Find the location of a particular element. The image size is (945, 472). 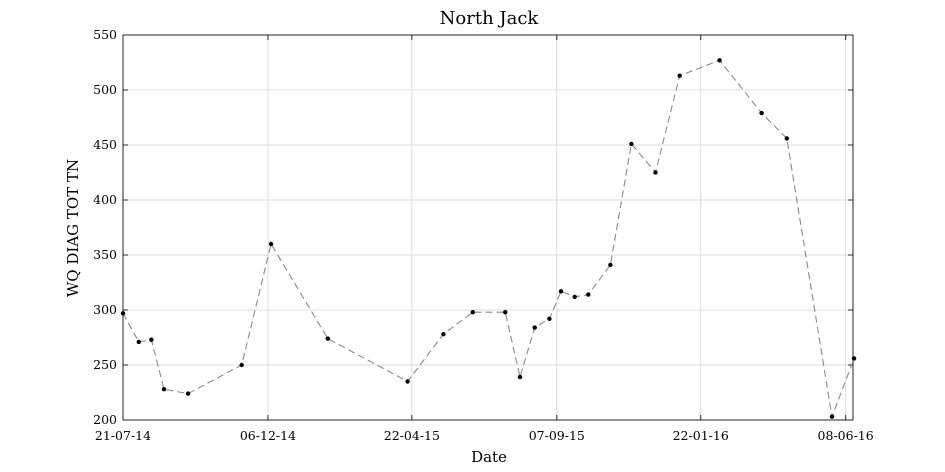

y-tick-label: 250 is located at coordinates (105, 364).